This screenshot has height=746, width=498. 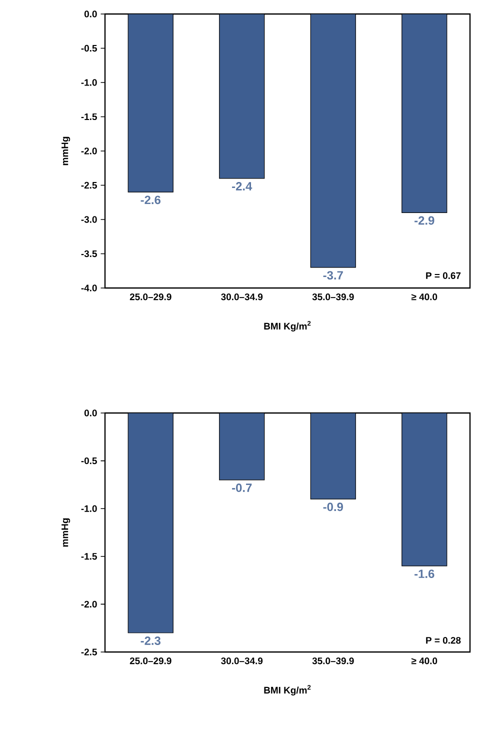 What do you see at coordinates (242, 186) in the screenshot?
I see `data-label: -2.4` at bounding box center [242, 186].